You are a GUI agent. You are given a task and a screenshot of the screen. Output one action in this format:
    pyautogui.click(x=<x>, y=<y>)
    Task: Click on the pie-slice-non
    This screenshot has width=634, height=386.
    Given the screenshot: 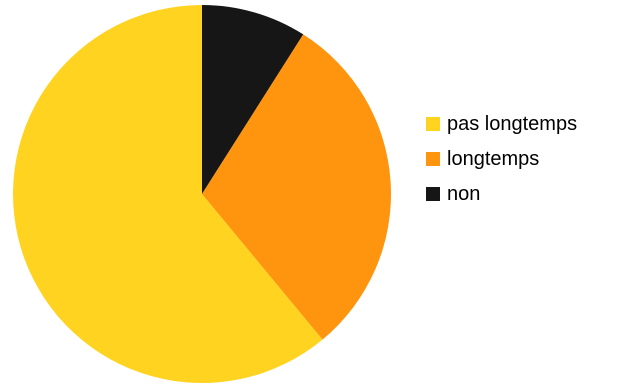 What is the action you would take?
    pyautogui.click(x=253, y=99)
    